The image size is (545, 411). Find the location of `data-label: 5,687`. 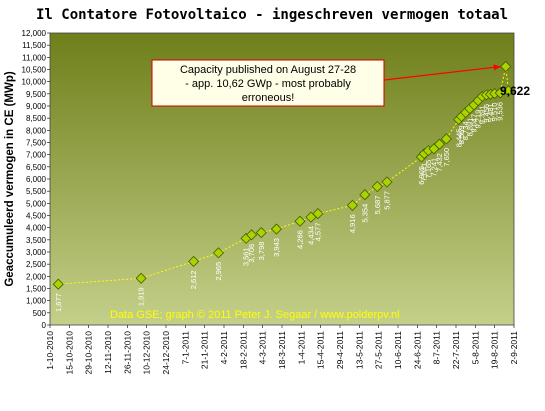

data-label: 5,687 is located at coordinates (377, 205).